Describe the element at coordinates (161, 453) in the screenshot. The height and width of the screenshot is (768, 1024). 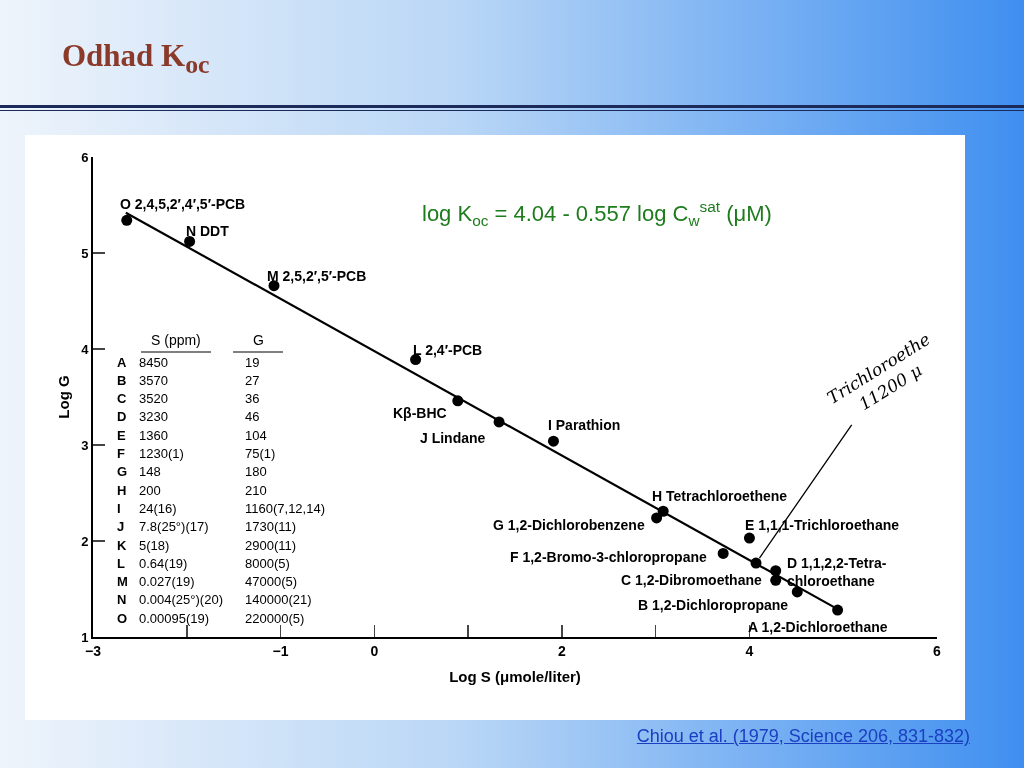
I see `annotation: 1230(1)` at that location.